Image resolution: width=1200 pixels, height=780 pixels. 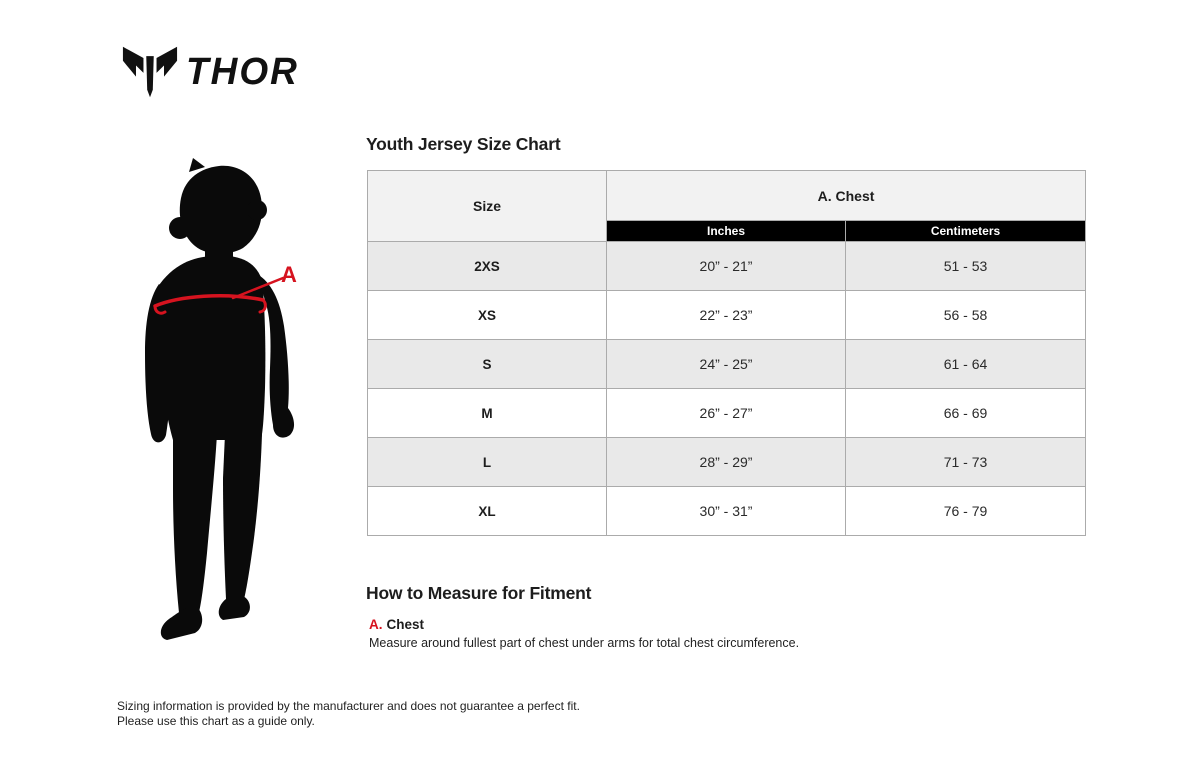 I want to click on size-cell: M, so click(x=487, y=413).